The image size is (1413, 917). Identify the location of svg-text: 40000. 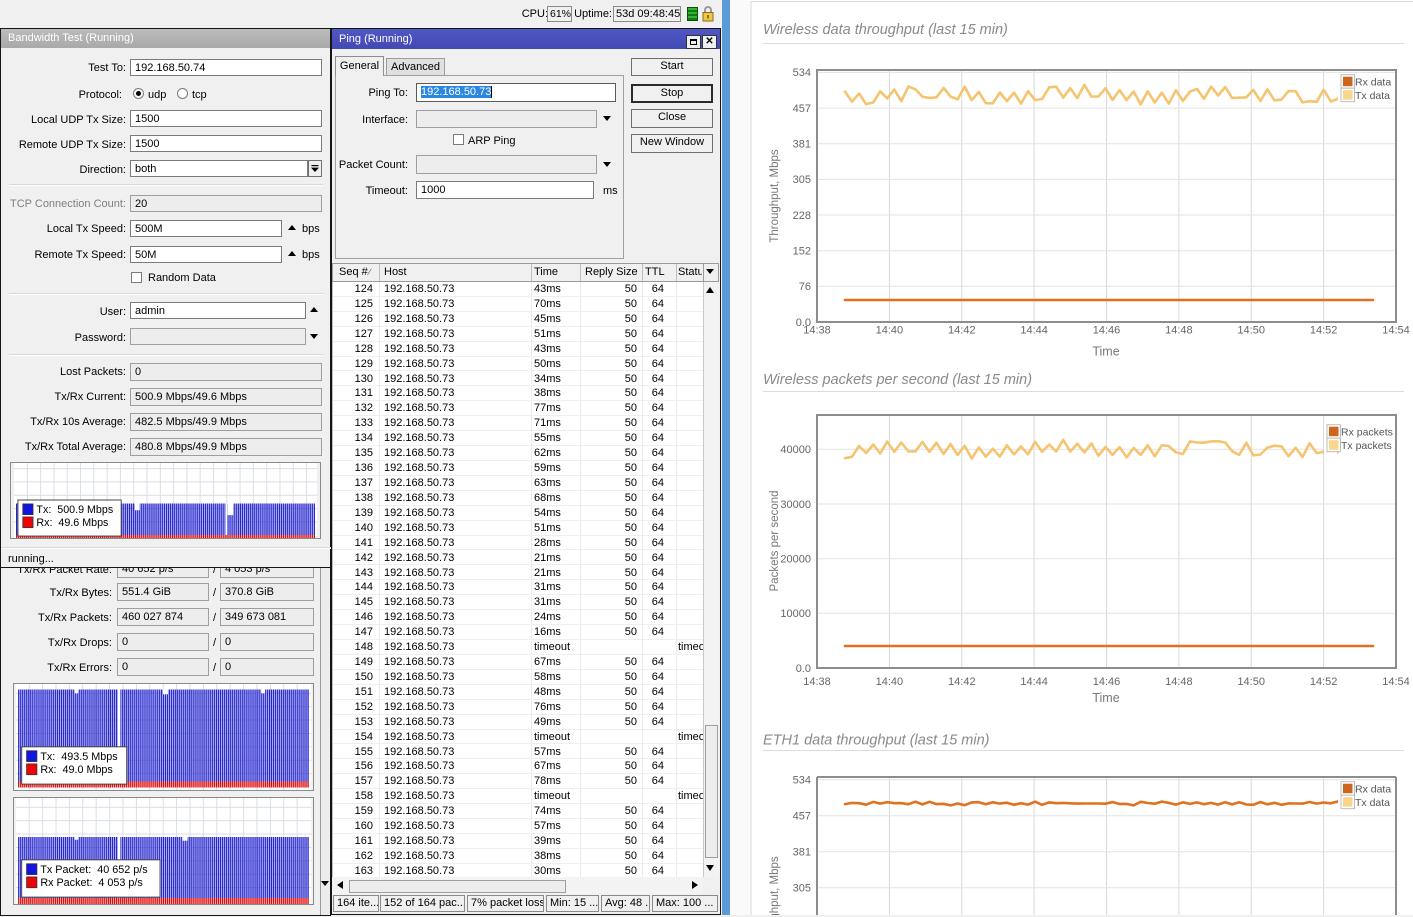
(795, 450).